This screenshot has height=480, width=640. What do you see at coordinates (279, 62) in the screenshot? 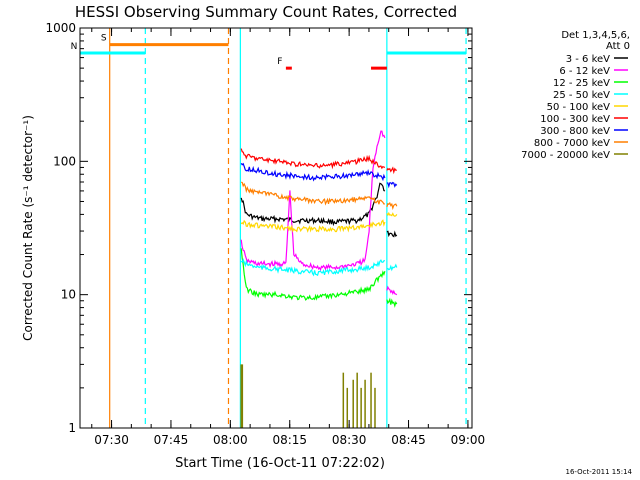
I see `flag-label: F` at bounding box center [279, 62].